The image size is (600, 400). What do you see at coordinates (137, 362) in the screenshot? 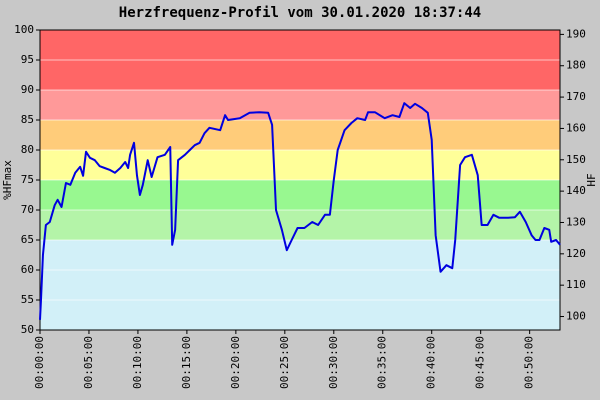
I see `x-tick-label: 00:10:00` at bounding box center [137, 362].